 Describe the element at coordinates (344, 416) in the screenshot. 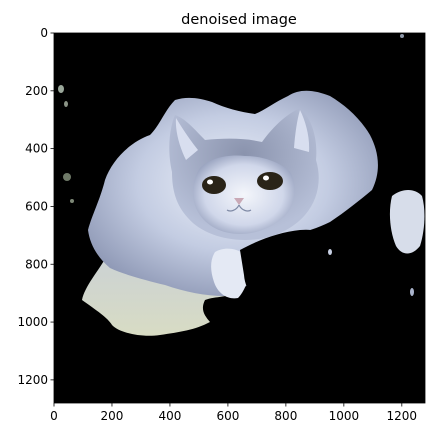

I see `x-tick-label: 1000` at that location.